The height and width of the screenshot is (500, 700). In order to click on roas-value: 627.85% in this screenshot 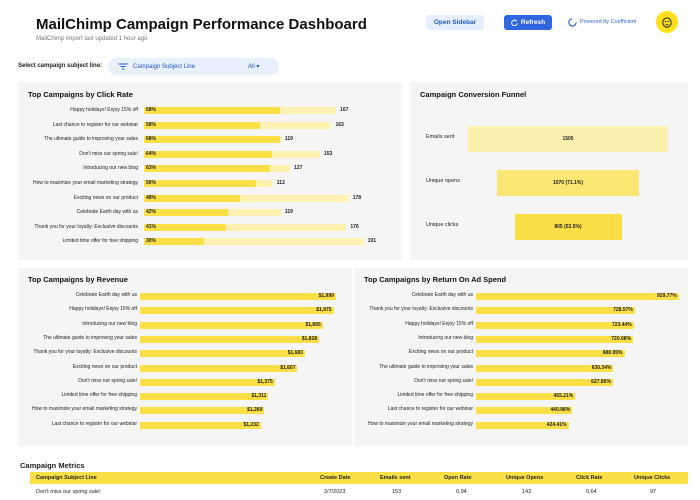, I will do `click(601, 381)`.